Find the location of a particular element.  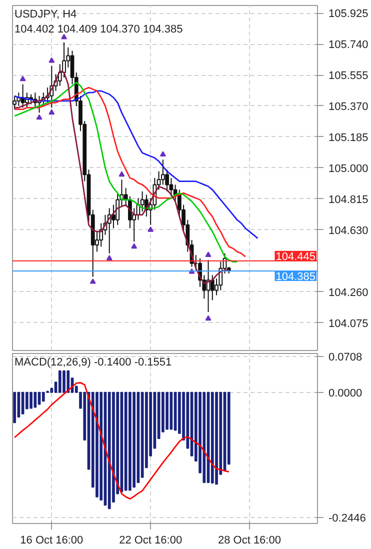

chart-title: USDJPY, H4 is located at coordinates (45, 14).